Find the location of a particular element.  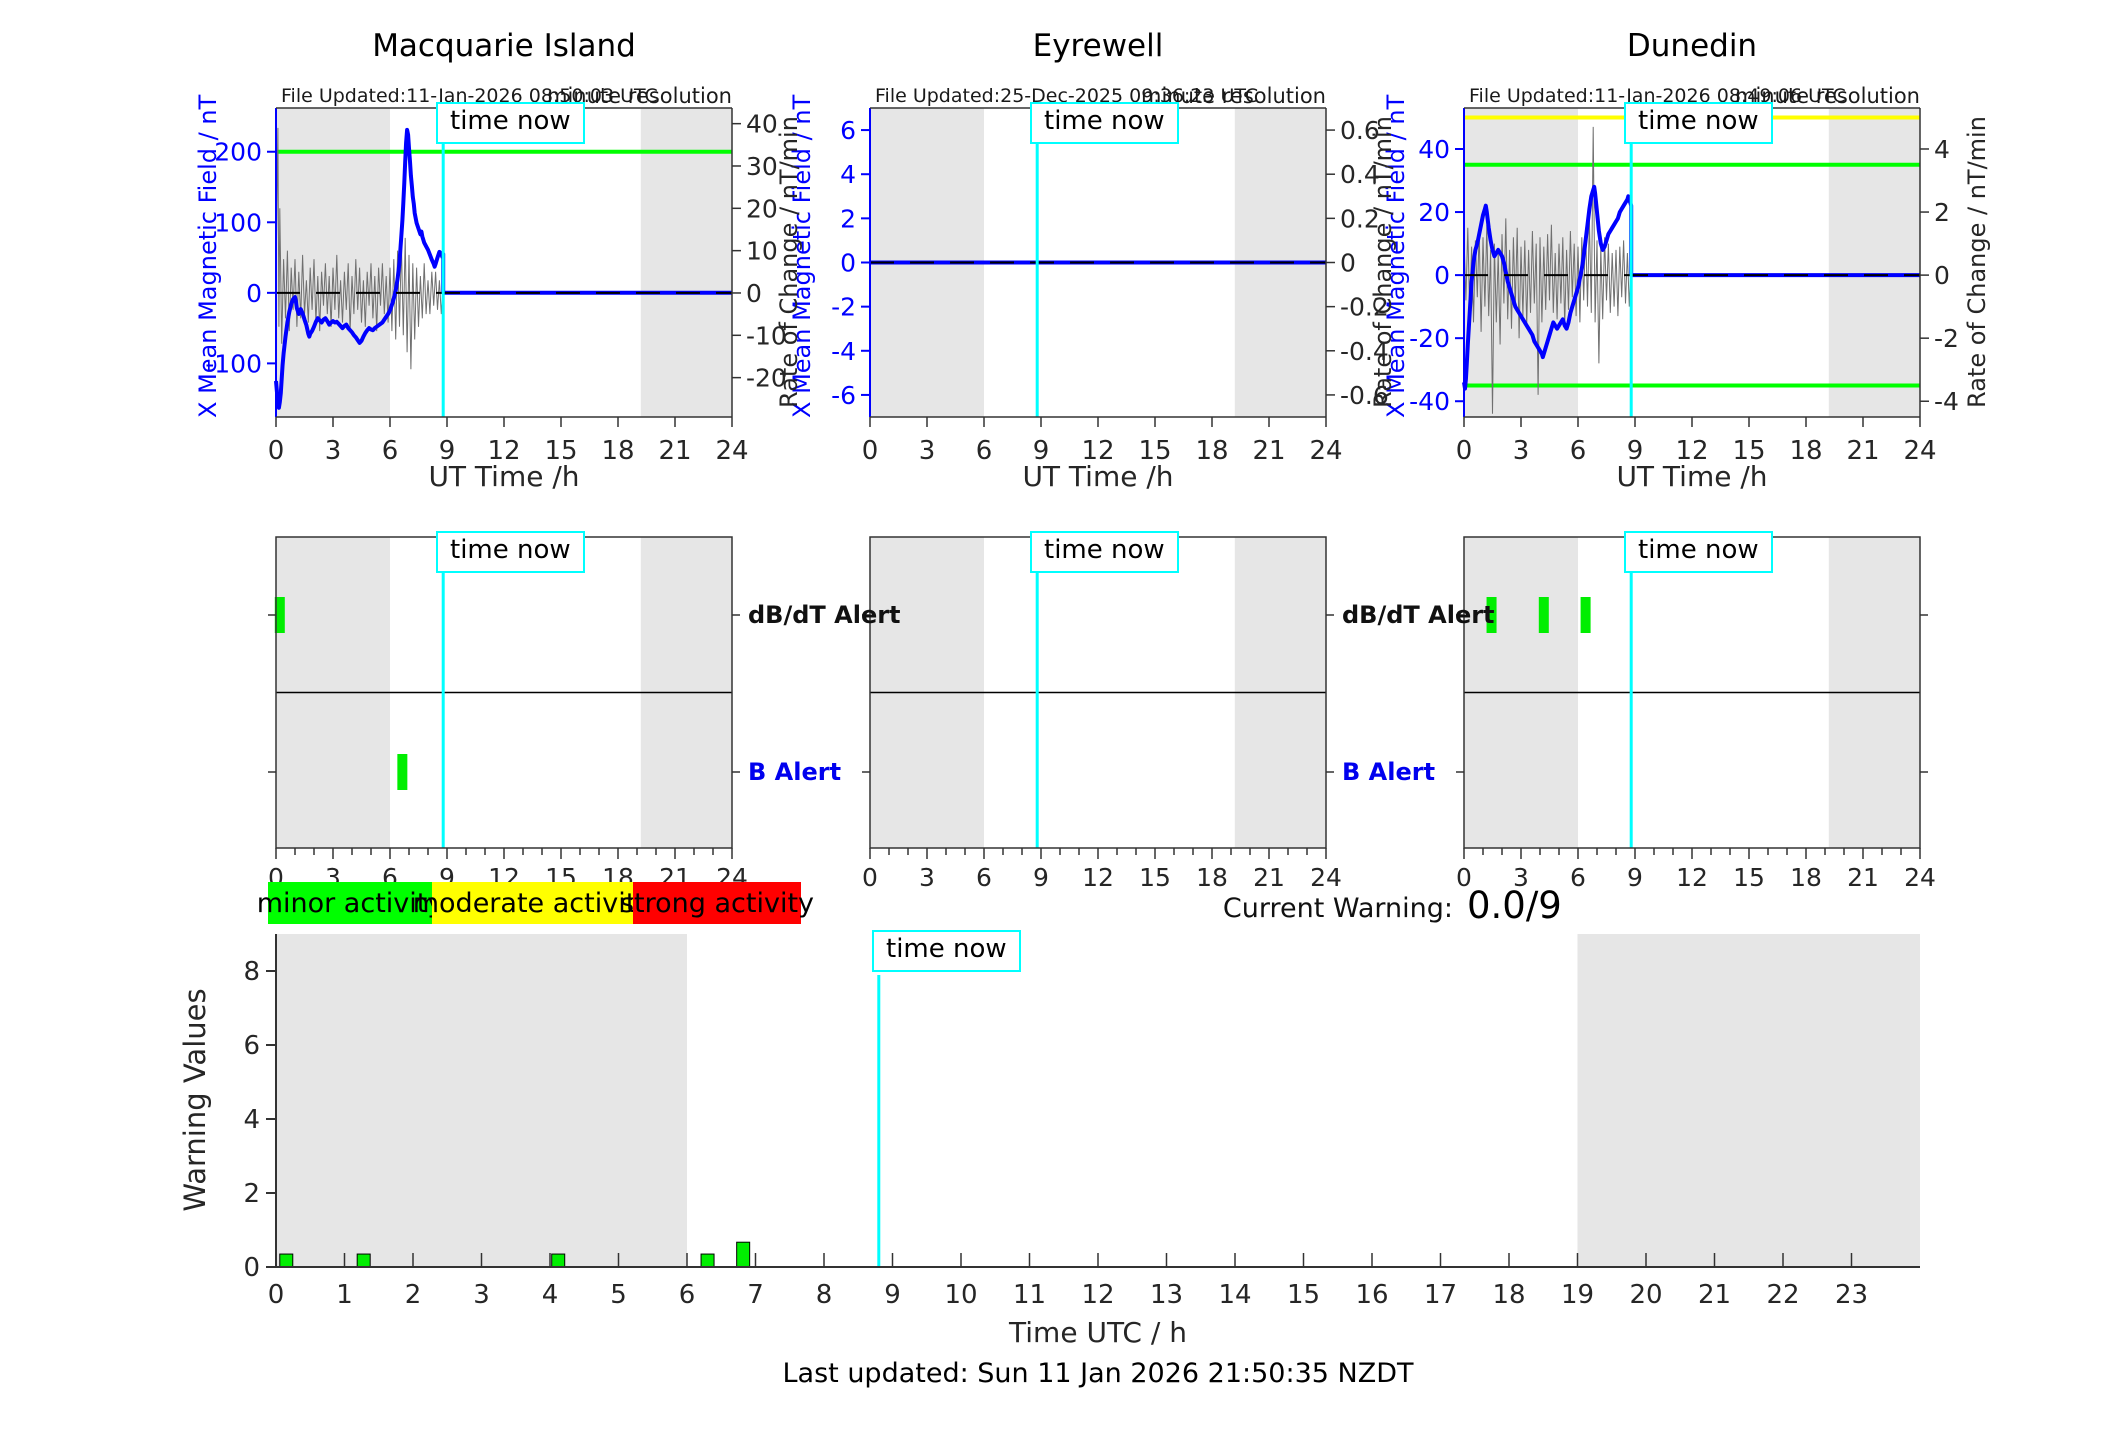

right-tick-label: 0.2 is located at coordinates (1360, 218).